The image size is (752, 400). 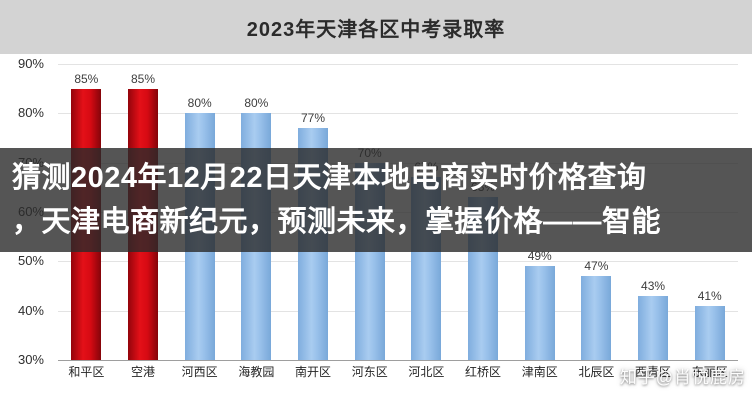 I want to click on bar-value-label: 49%, so click(x=539, y=256).